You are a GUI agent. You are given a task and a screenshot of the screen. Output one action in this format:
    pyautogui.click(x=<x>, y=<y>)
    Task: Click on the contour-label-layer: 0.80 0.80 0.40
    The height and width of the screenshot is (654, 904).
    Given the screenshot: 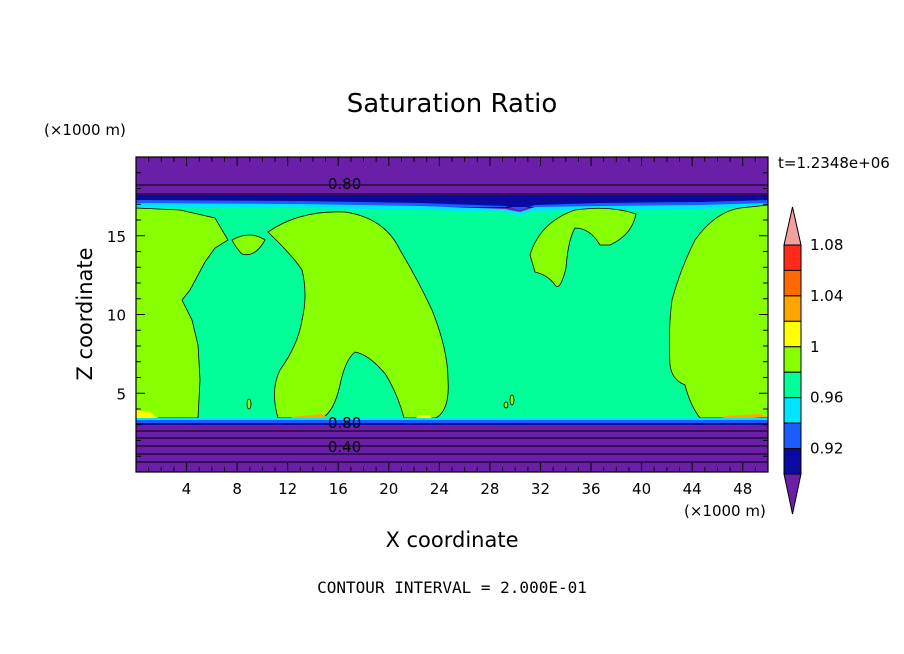 What is the action you would take?
    pyautogui.click(x=344, y=315)
    